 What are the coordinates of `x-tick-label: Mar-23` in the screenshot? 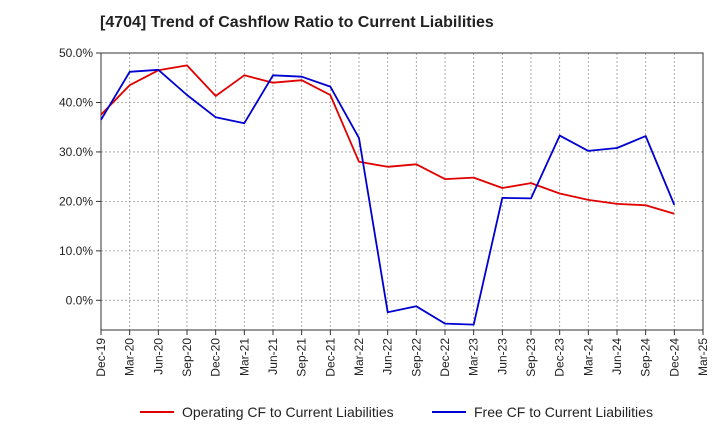 It's located at (474, 357).